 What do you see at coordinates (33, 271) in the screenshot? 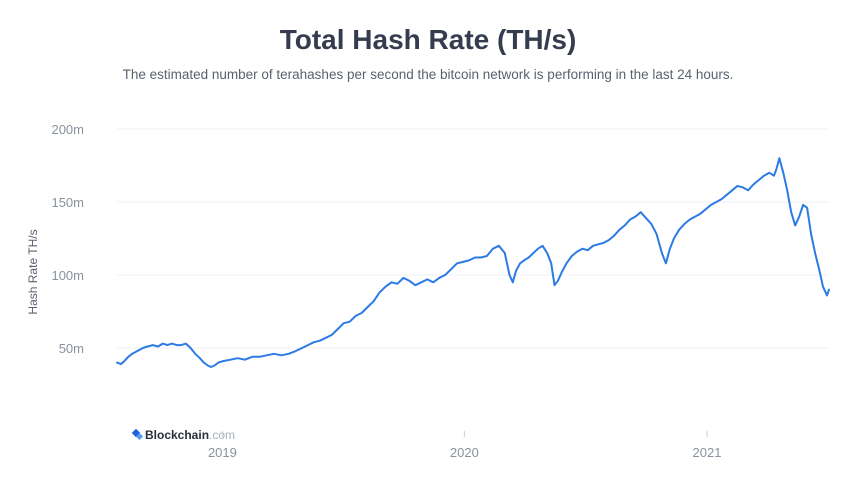
I see `y-axis-label: Hash Rate TH/s` at bounding box center [33, 271].